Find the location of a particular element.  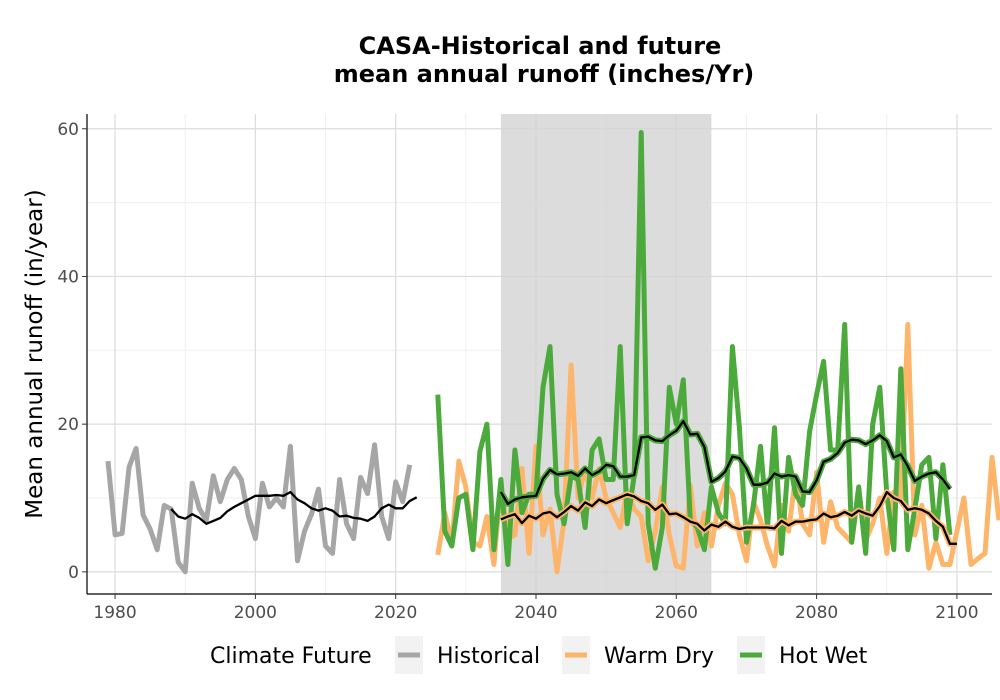

x-tick-label: 2100 is located at coordinates (956, 613).